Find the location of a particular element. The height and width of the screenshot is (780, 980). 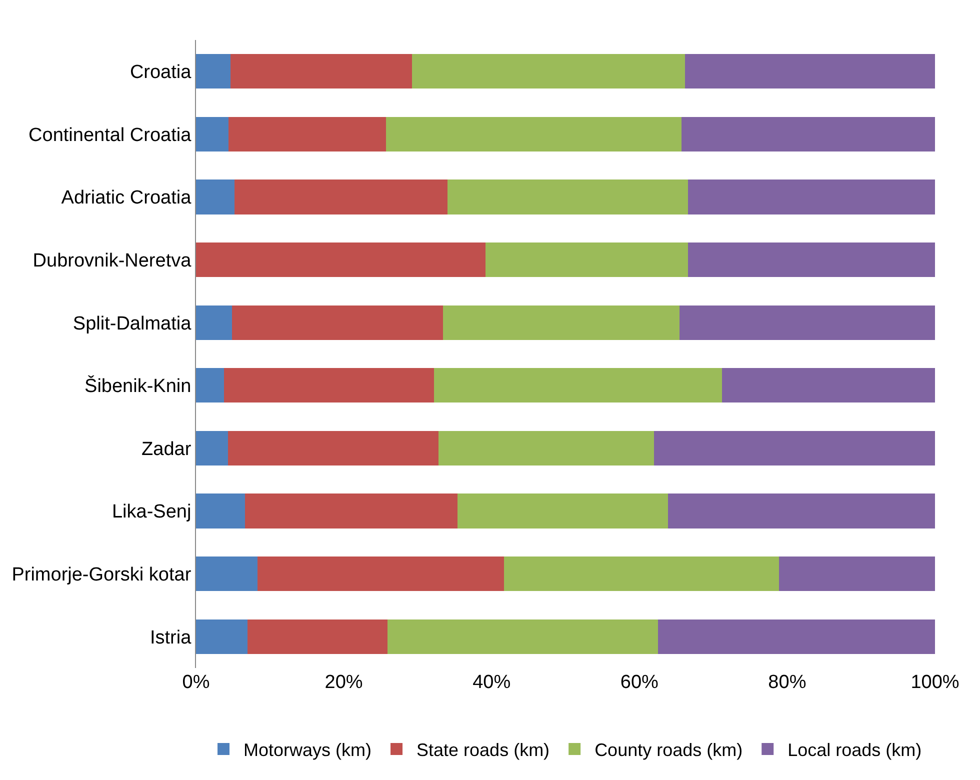

y-tick-label: Dubrovnik-Neretva is located at coordinates (112, 261).